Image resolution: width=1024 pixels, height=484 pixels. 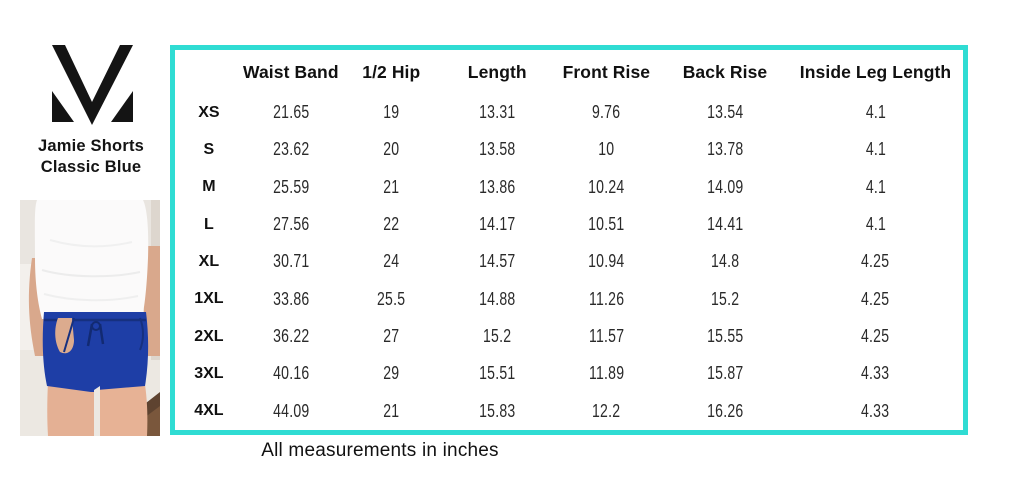 I want to click on measurement-cell: 10, so click(x=606, y=149).